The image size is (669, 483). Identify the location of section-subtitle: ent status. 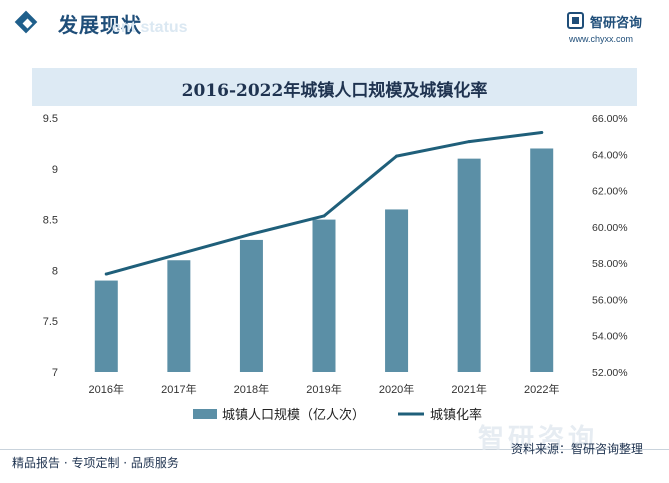
(150, 27).